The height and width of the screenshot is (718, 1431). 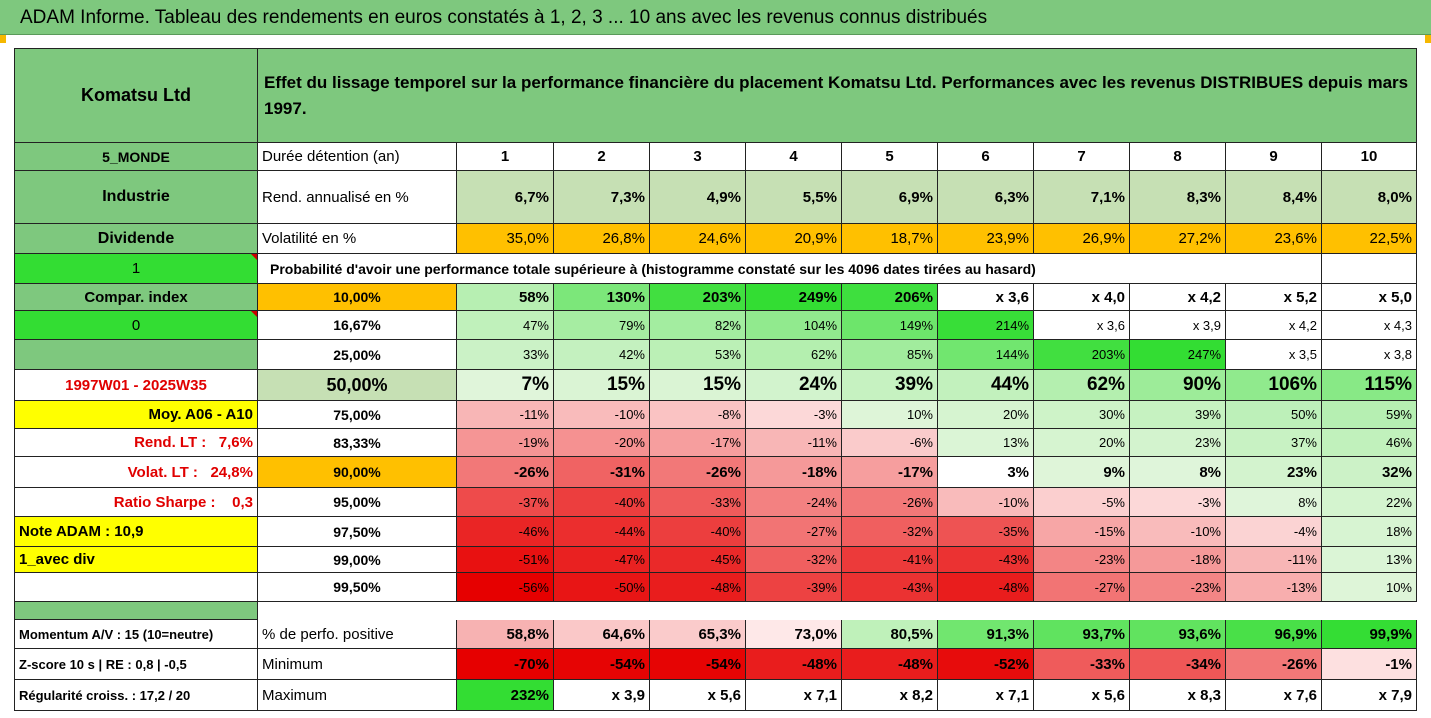 What do you see at coordinates (1274, 239) in the screenshot?
I see `volat-value: 23,6%` at bounding box center [1274, 239].